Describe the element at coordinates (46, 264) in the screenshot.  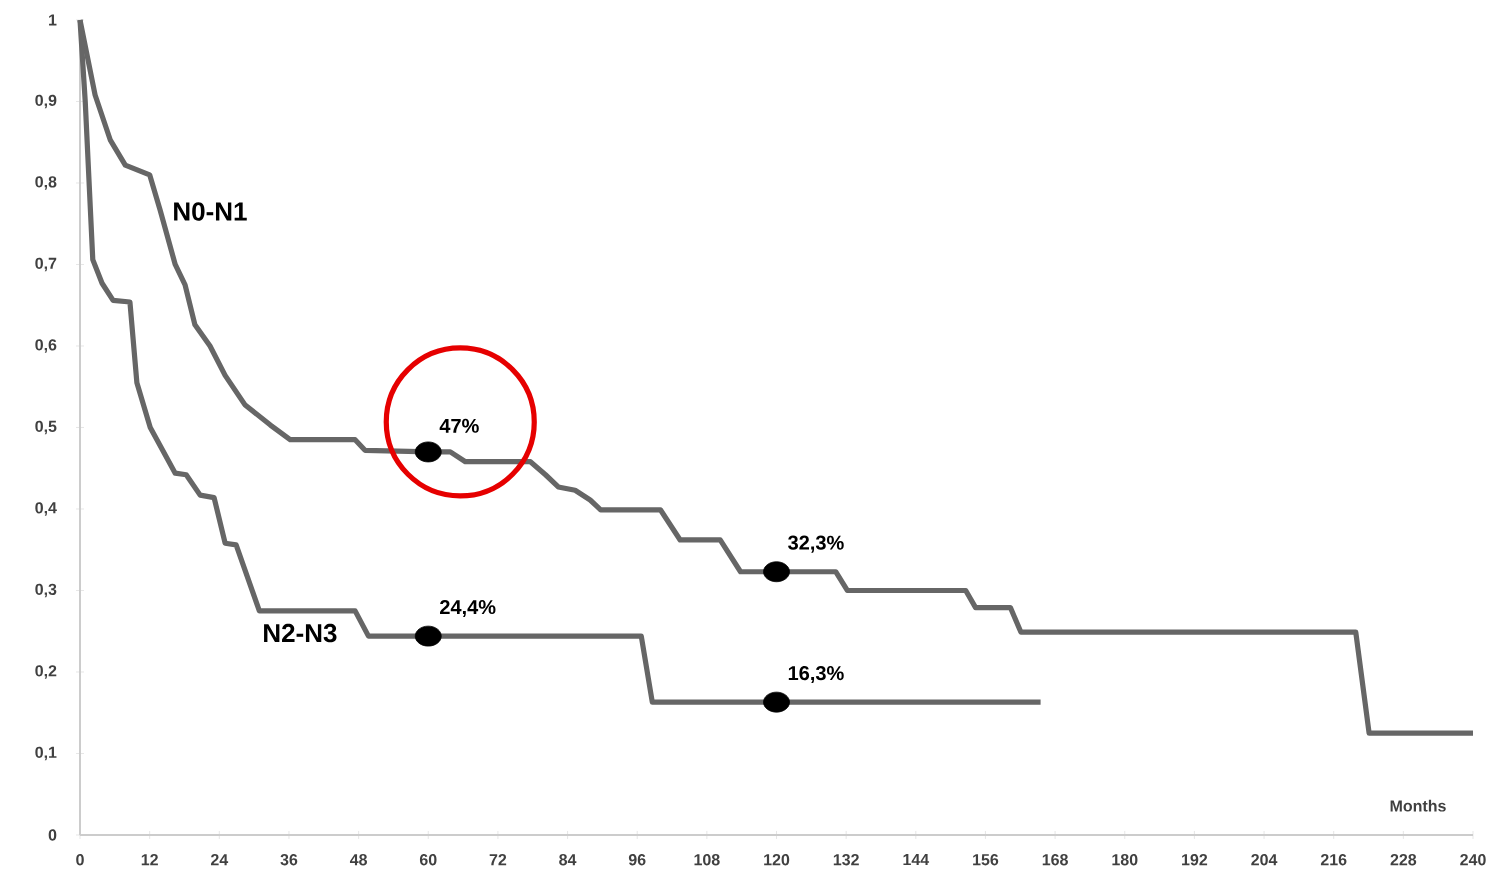
I see `y-tick-label: 0,7` at that location.